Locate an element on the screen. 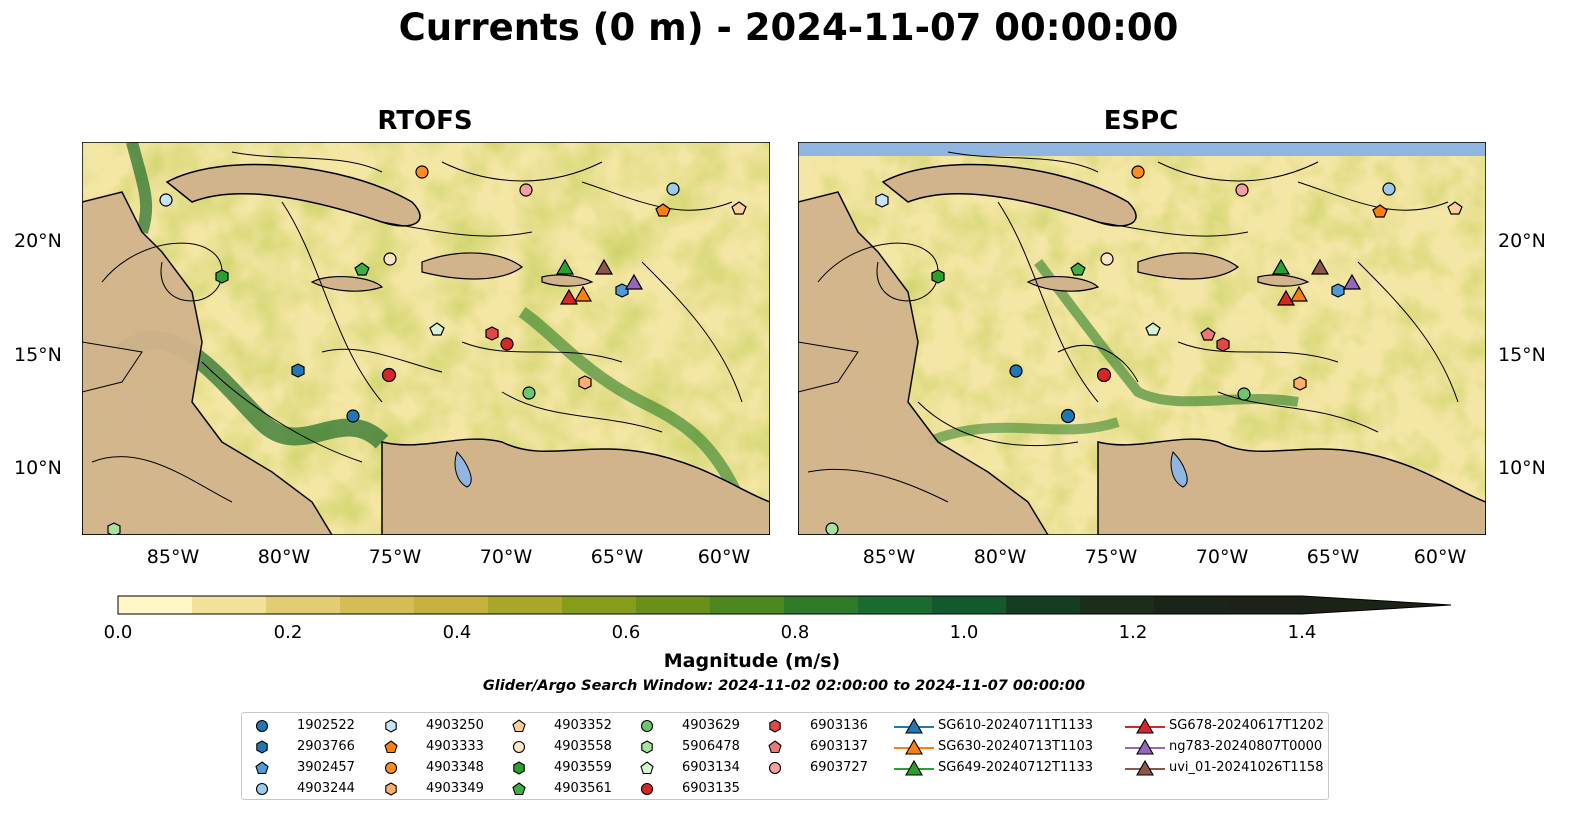  legend-label: 6903134 is located at coordinates (711, 767).